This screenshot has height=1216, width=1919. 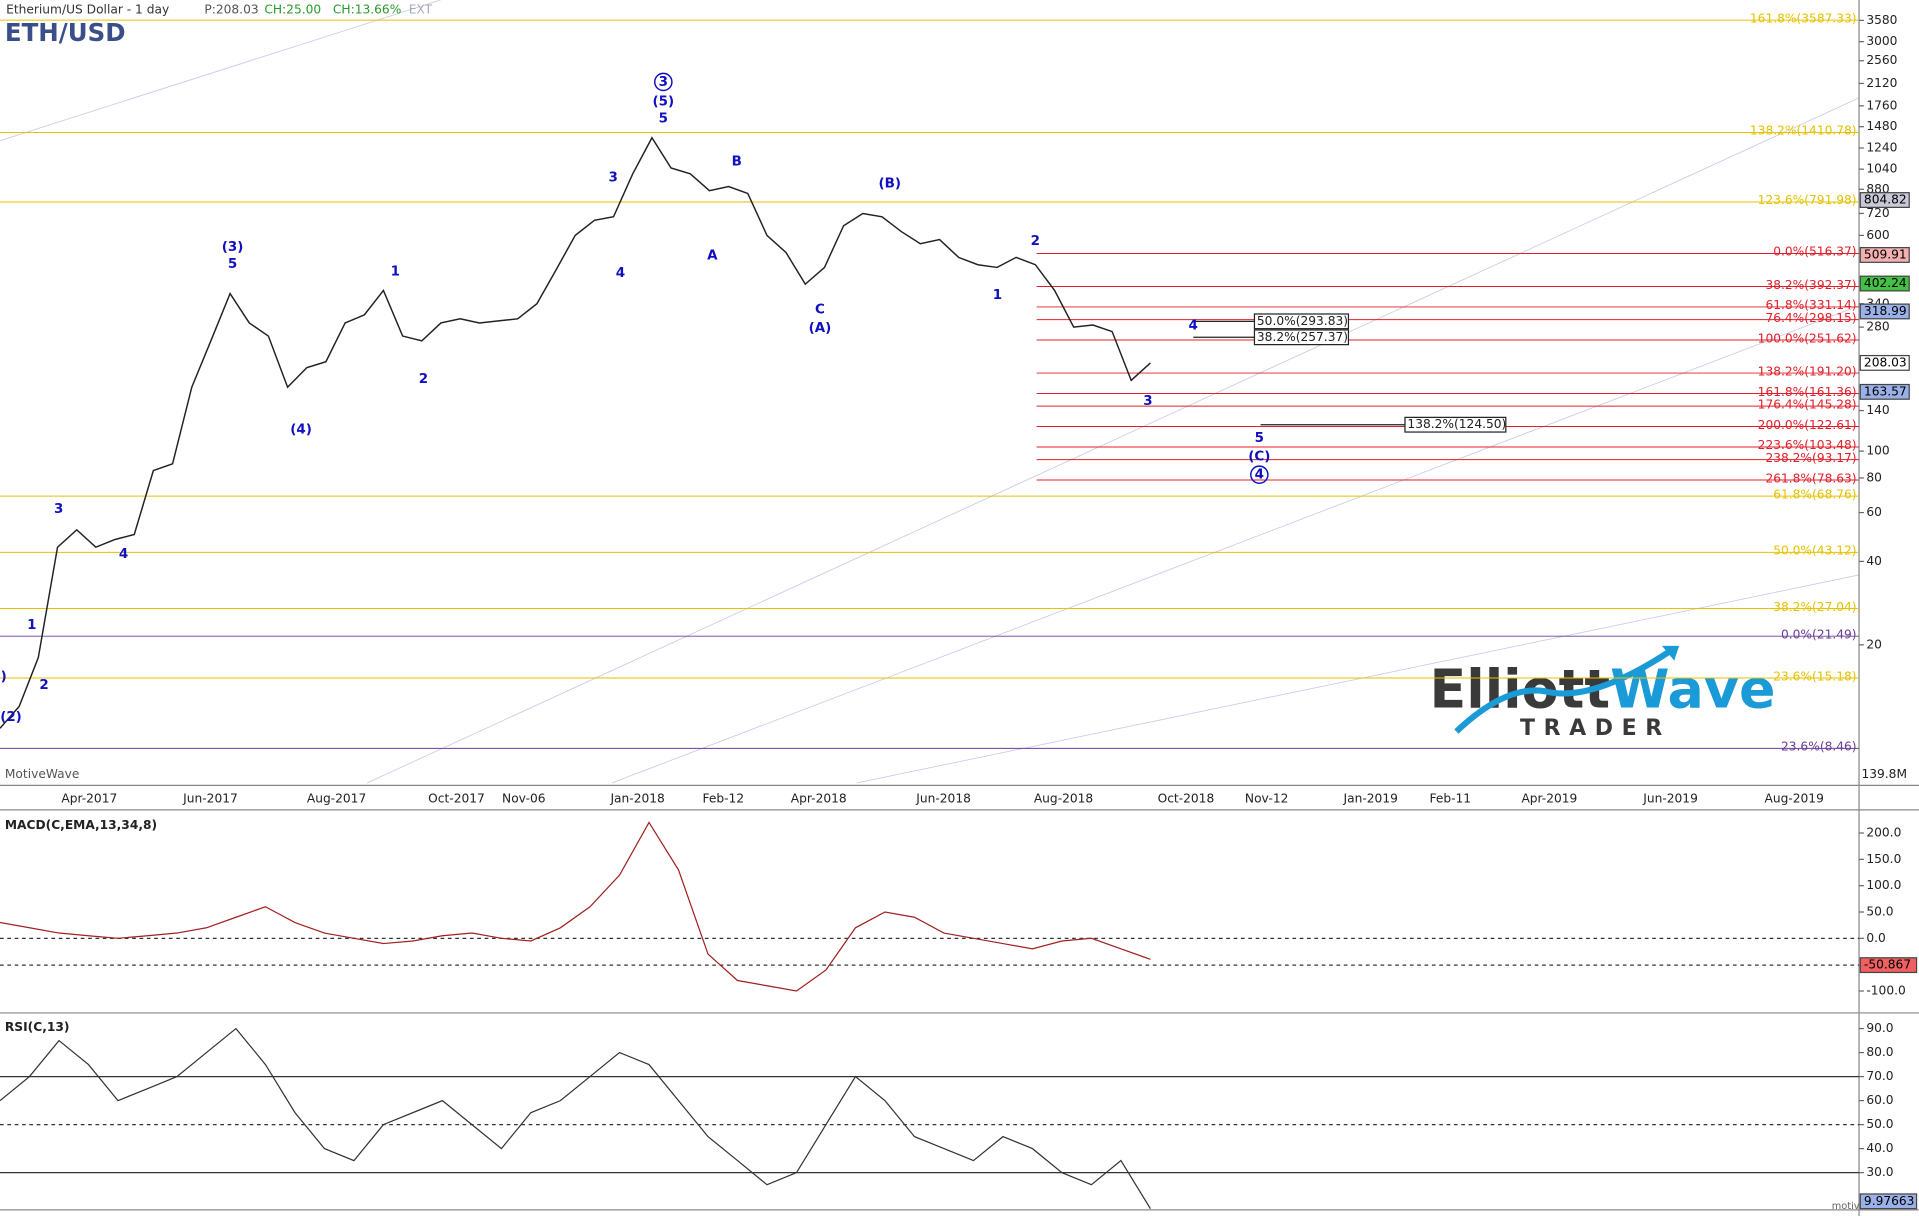 I want to click on price-tag-label: 318.99, so click(x=1885, y=311).